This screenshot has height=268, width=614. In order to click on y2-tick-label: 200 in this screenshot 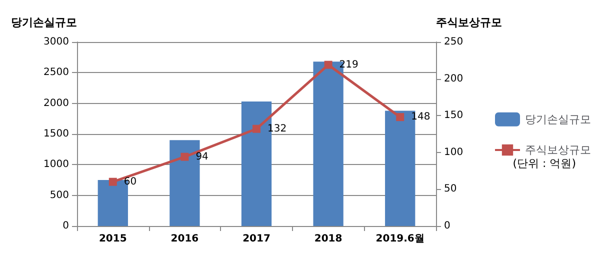, I will do `click(454, 78)`.